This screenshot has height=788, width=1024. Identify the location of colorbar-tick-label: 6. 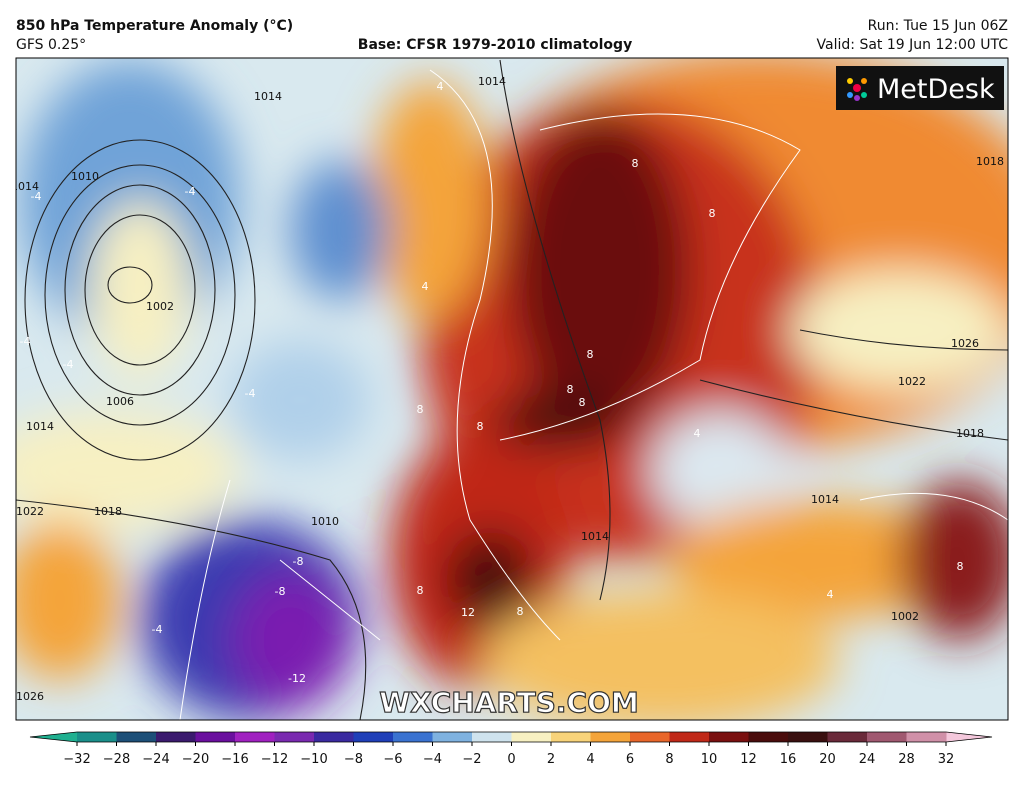
(630, 759).